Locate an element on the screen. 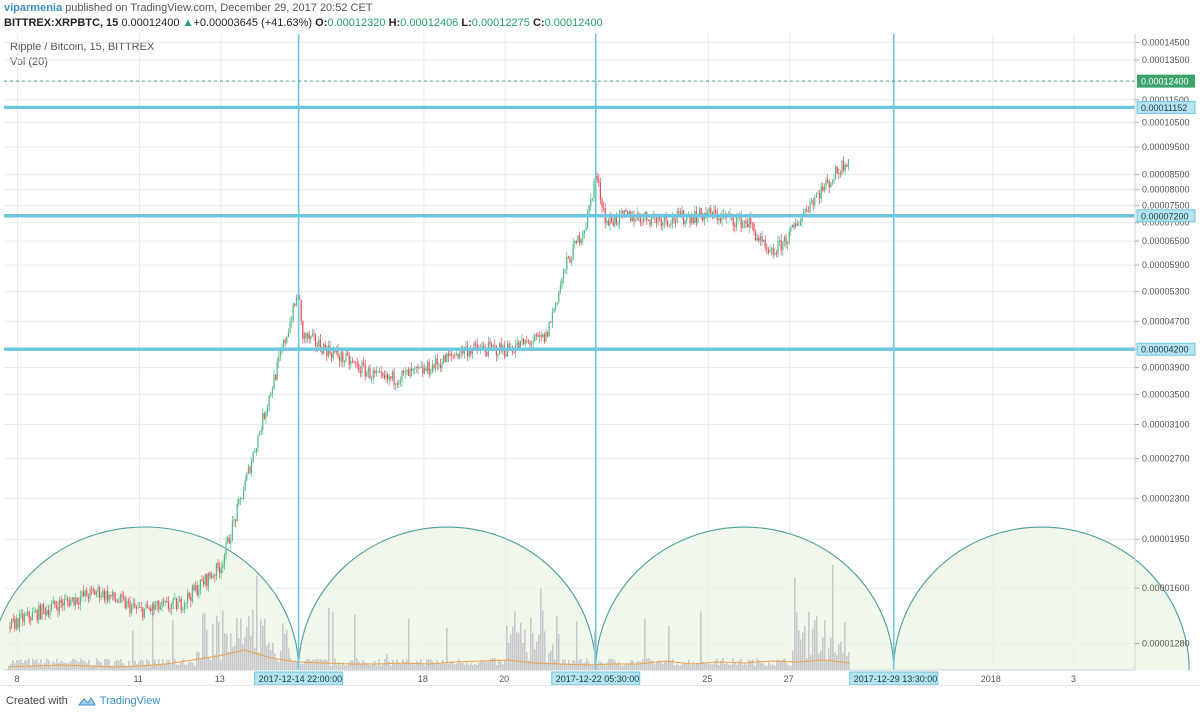  cycle-arc-fill is located at coordinates (744, 598).